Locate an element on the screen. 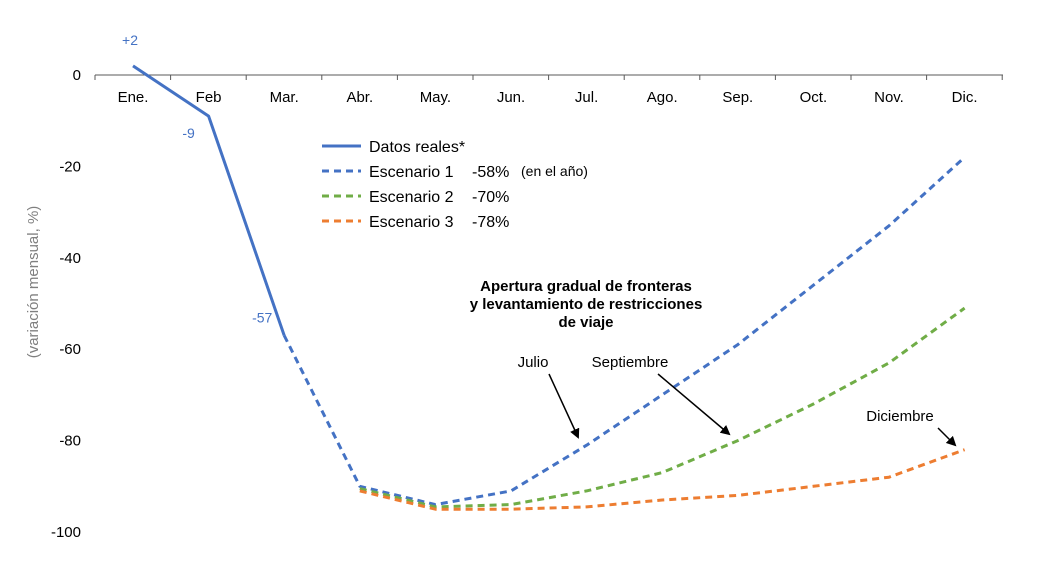 The image size is (1050, 576). annotation-title-line: Apertura gradual de fronteras is located at coordinates (586, 286).